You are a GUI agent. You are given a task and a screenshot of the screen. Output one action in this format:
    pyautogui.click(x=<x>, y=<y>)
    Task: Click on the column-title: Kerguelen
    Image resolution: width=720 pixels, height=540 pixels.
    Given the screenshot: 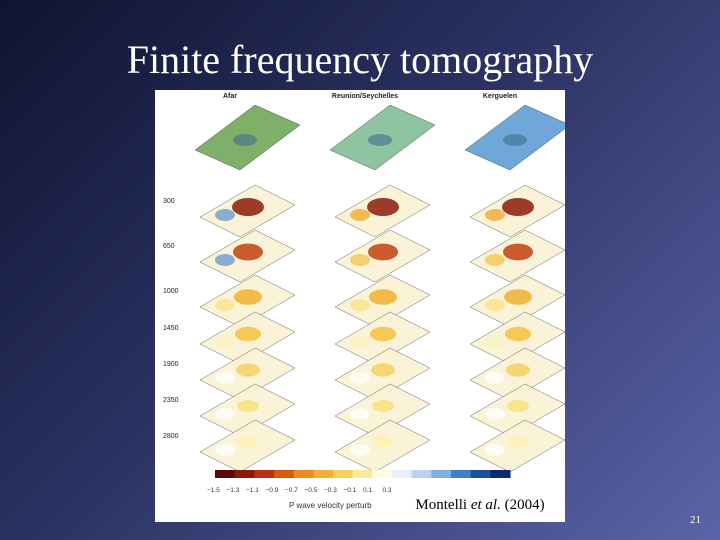 What is the action you would take?
    pyautogui.click(x=500, y=96)
    